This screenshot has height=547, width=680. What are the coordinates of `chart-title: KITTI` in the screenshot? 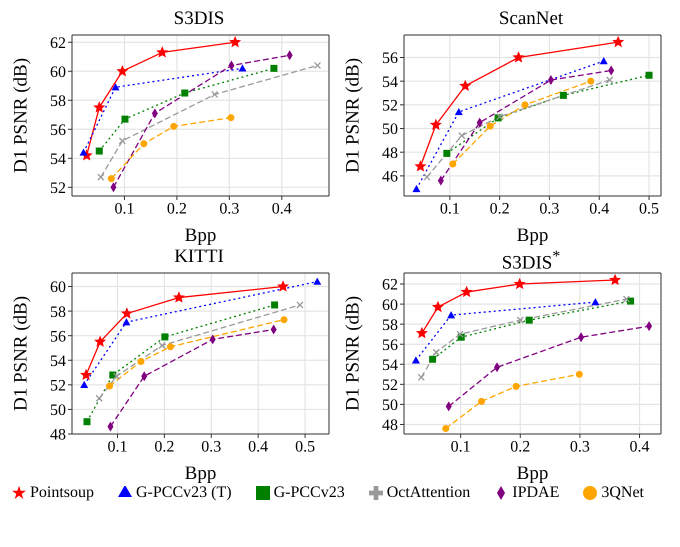 It's located at (199, 257).